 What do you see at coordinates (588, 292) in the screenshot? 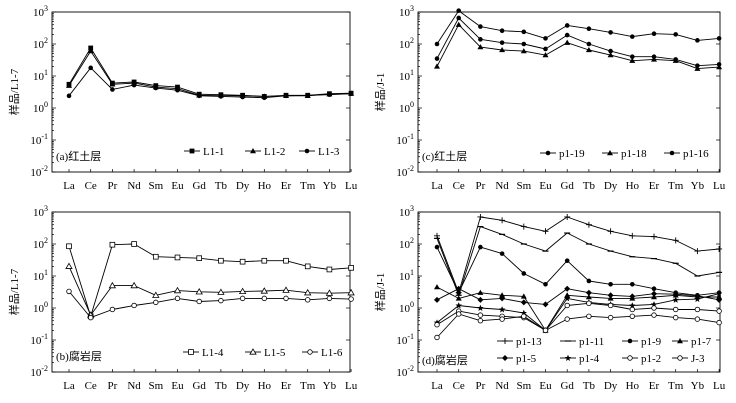
I see `data-point-p1-5-Tb` at bounding box center [588, 292].